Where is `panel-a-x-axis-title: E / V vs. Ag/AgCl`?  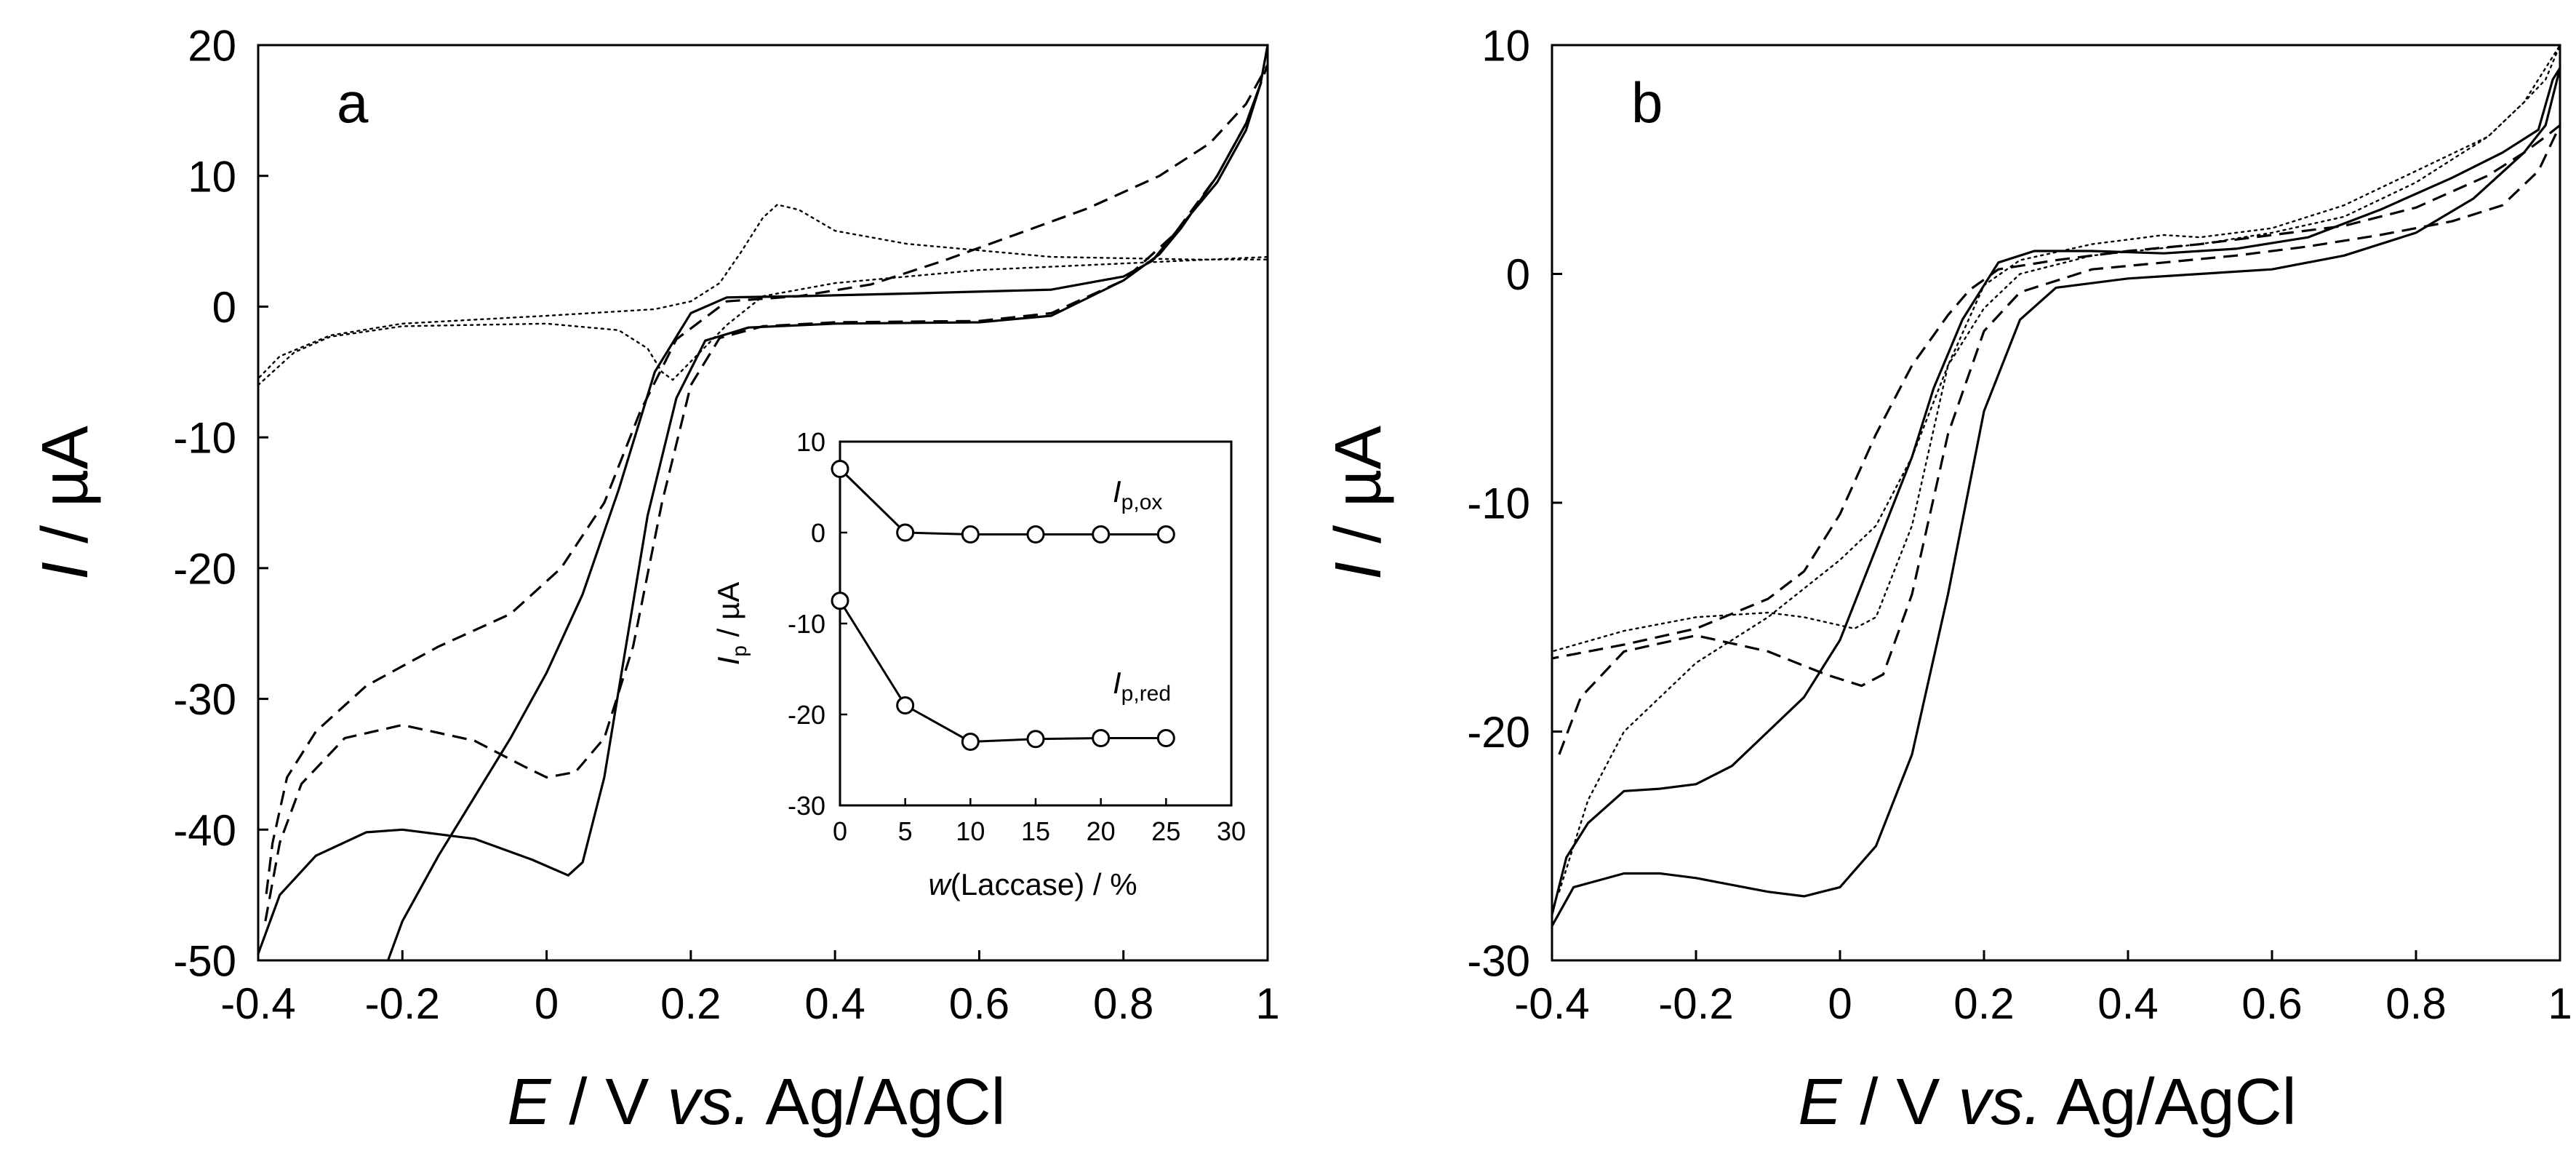 panel-a-x-axis-title: E / V vs. Ag/AgCl is located at coordinates (756, 1102).